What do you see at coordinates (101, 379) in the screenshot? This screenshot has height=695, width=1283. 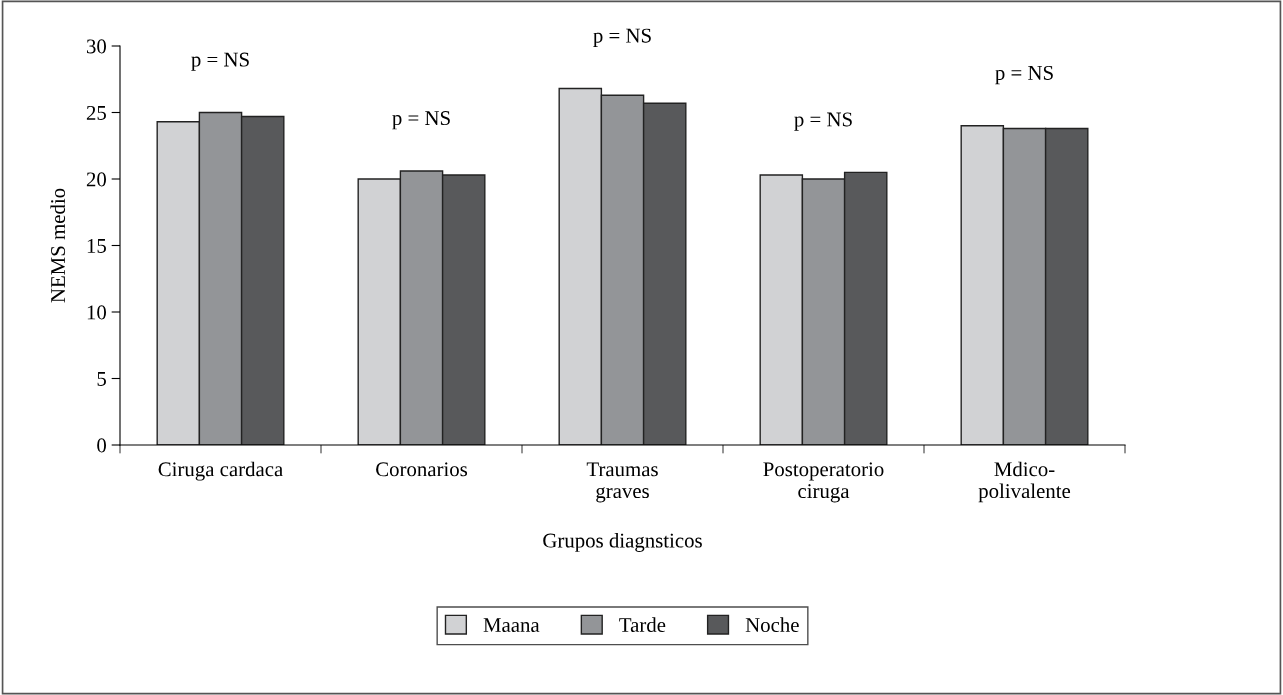 I see `y-tick-label: 5` at bounding box center [101, 379].